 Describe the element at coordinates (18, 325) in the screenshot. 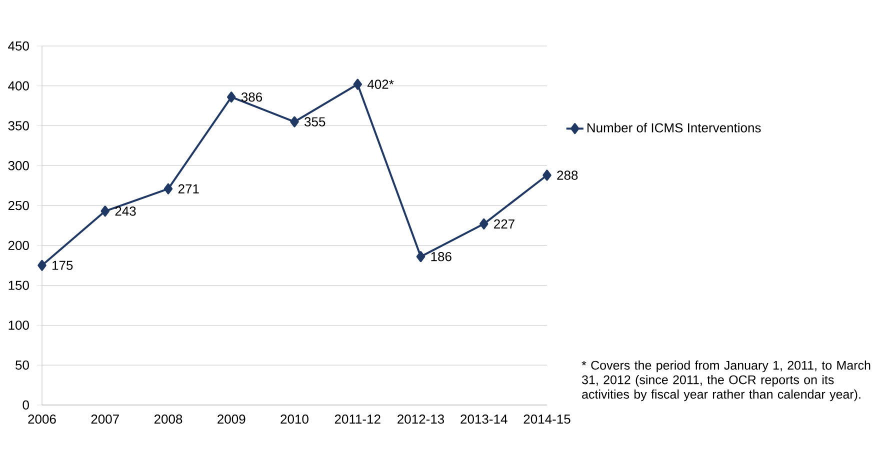

I see `y-tick-label: 100` at that location.